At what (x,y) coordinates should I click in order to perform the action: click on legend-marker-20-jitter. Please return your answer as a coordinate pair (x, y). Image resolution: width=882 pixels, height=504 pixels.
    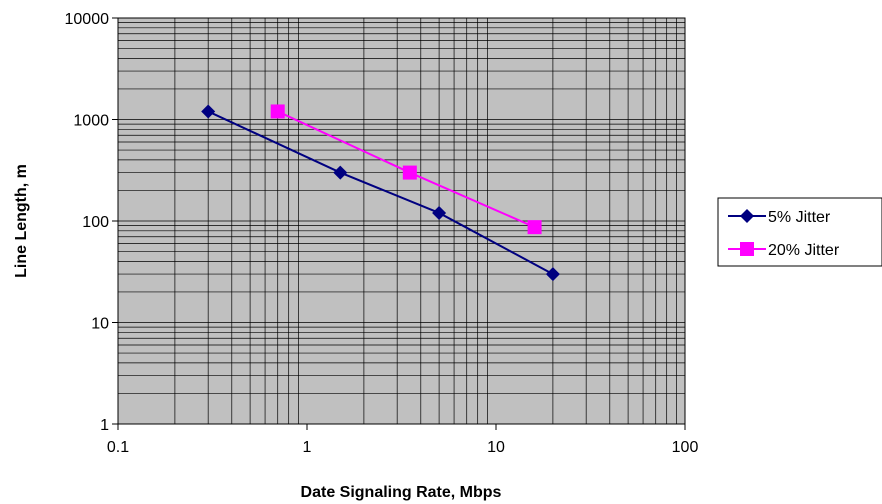
    Looking at the image, I should click on (747, 249).